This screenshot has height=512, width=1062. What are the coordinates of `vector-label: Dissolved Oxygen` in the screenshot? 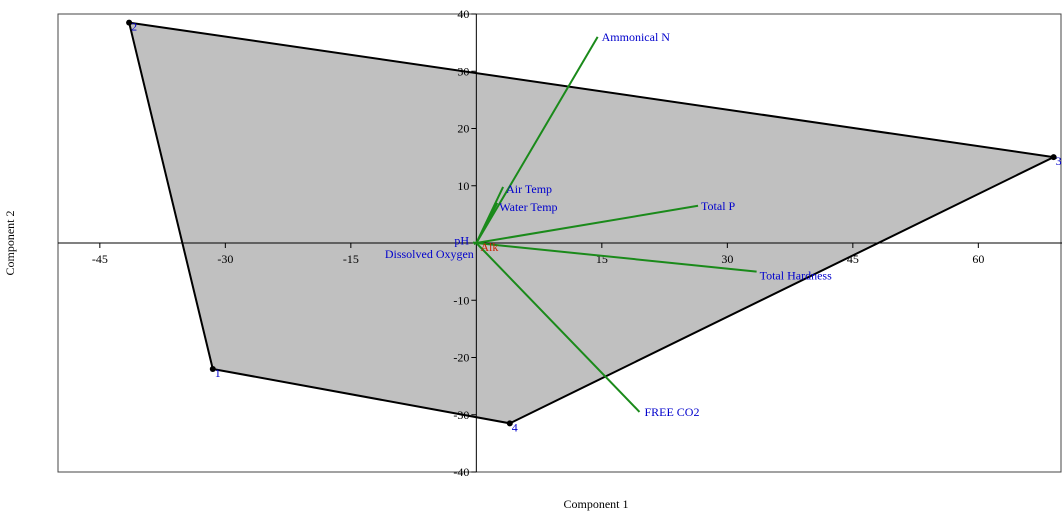 It's located at (429, 254).